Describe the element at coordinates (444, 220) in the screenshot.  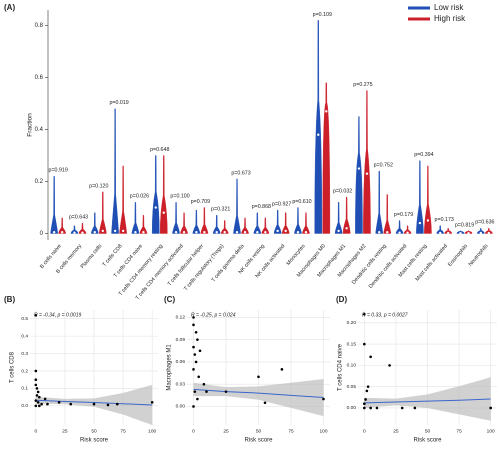
I see `p-value-label: p=0.173` at that location.